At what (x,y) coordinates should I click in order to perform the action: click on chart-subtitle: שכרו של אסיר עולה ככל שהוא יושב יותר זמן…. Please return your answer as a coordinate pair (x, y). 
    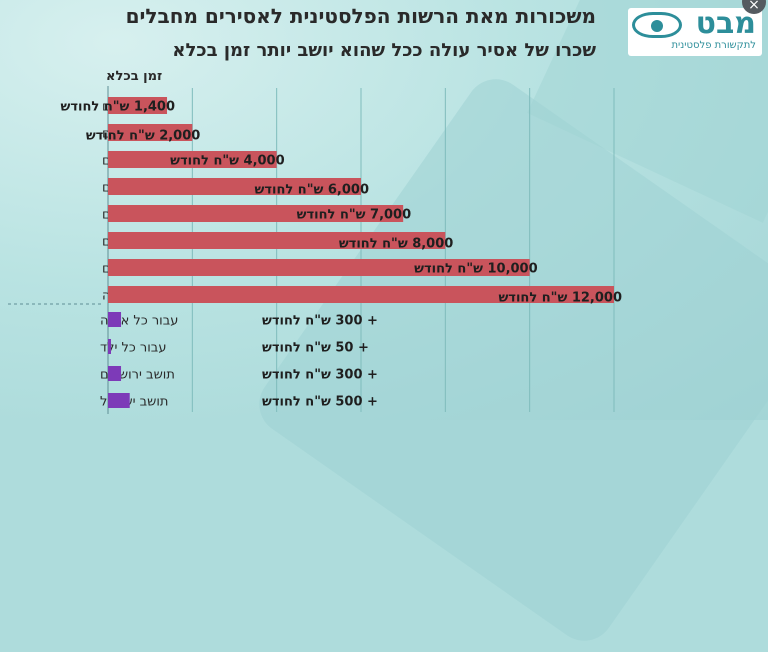
    Looking at the image, I should click on (384, 50).